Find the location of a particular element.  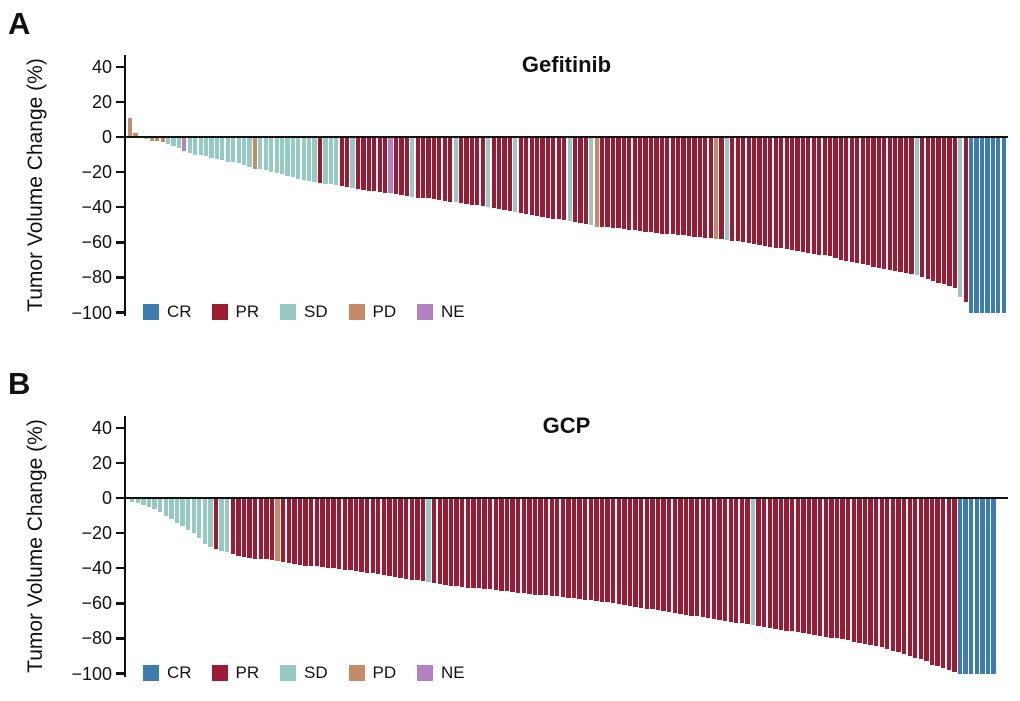

legend-label: NE is located at coordinates (453, 672).